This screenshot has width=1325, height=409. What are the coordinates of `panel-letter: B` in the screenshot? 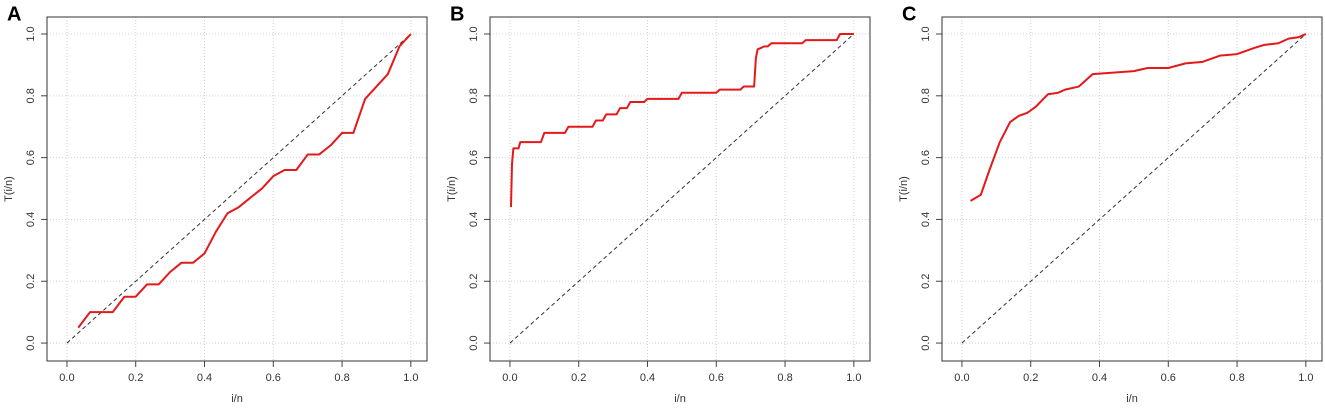 It's located at (457, 14).